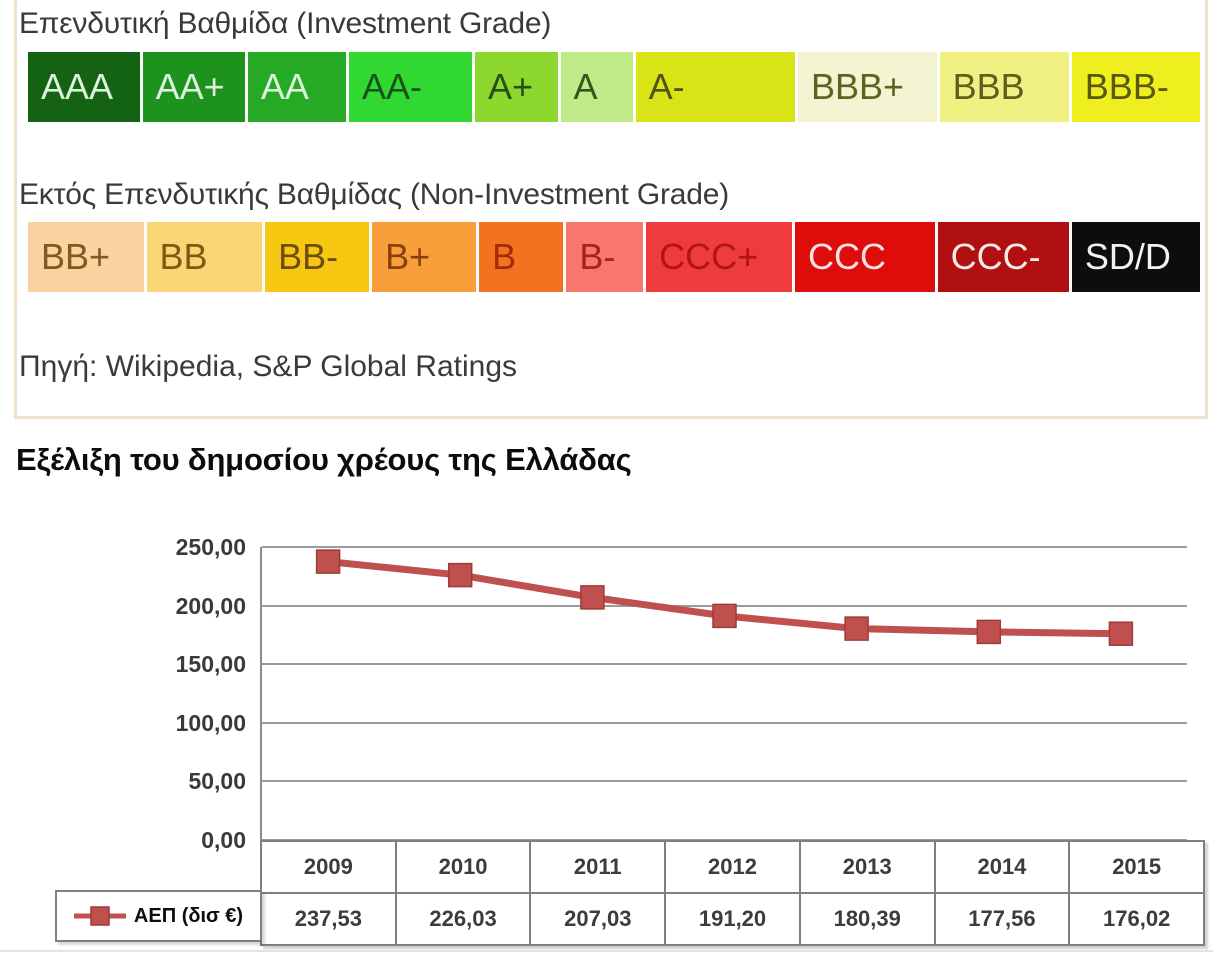 Image resolution: width=1213 pixels, height=961 pixels. What do you see at coordinates (462, 919) in the screenshot?
I see `value-cell-2010: 226,03` at bounding box center [462, 919].